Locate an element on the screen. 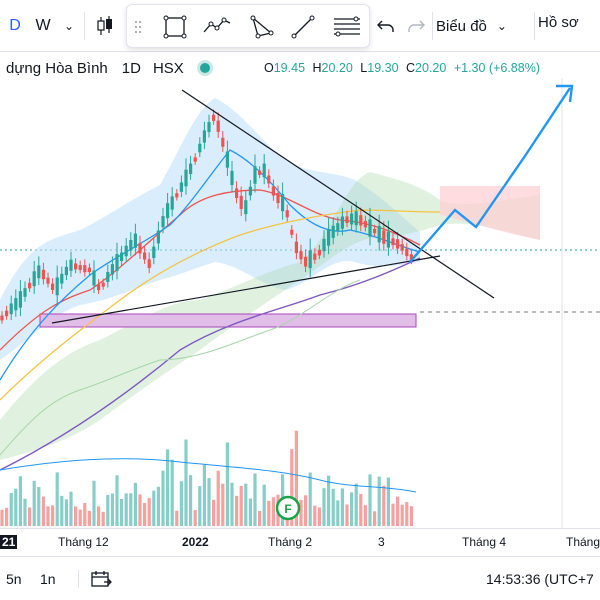 The width and height of the screenshot is (600, 600). volume-ma-line is located at coordinates (208, 475).